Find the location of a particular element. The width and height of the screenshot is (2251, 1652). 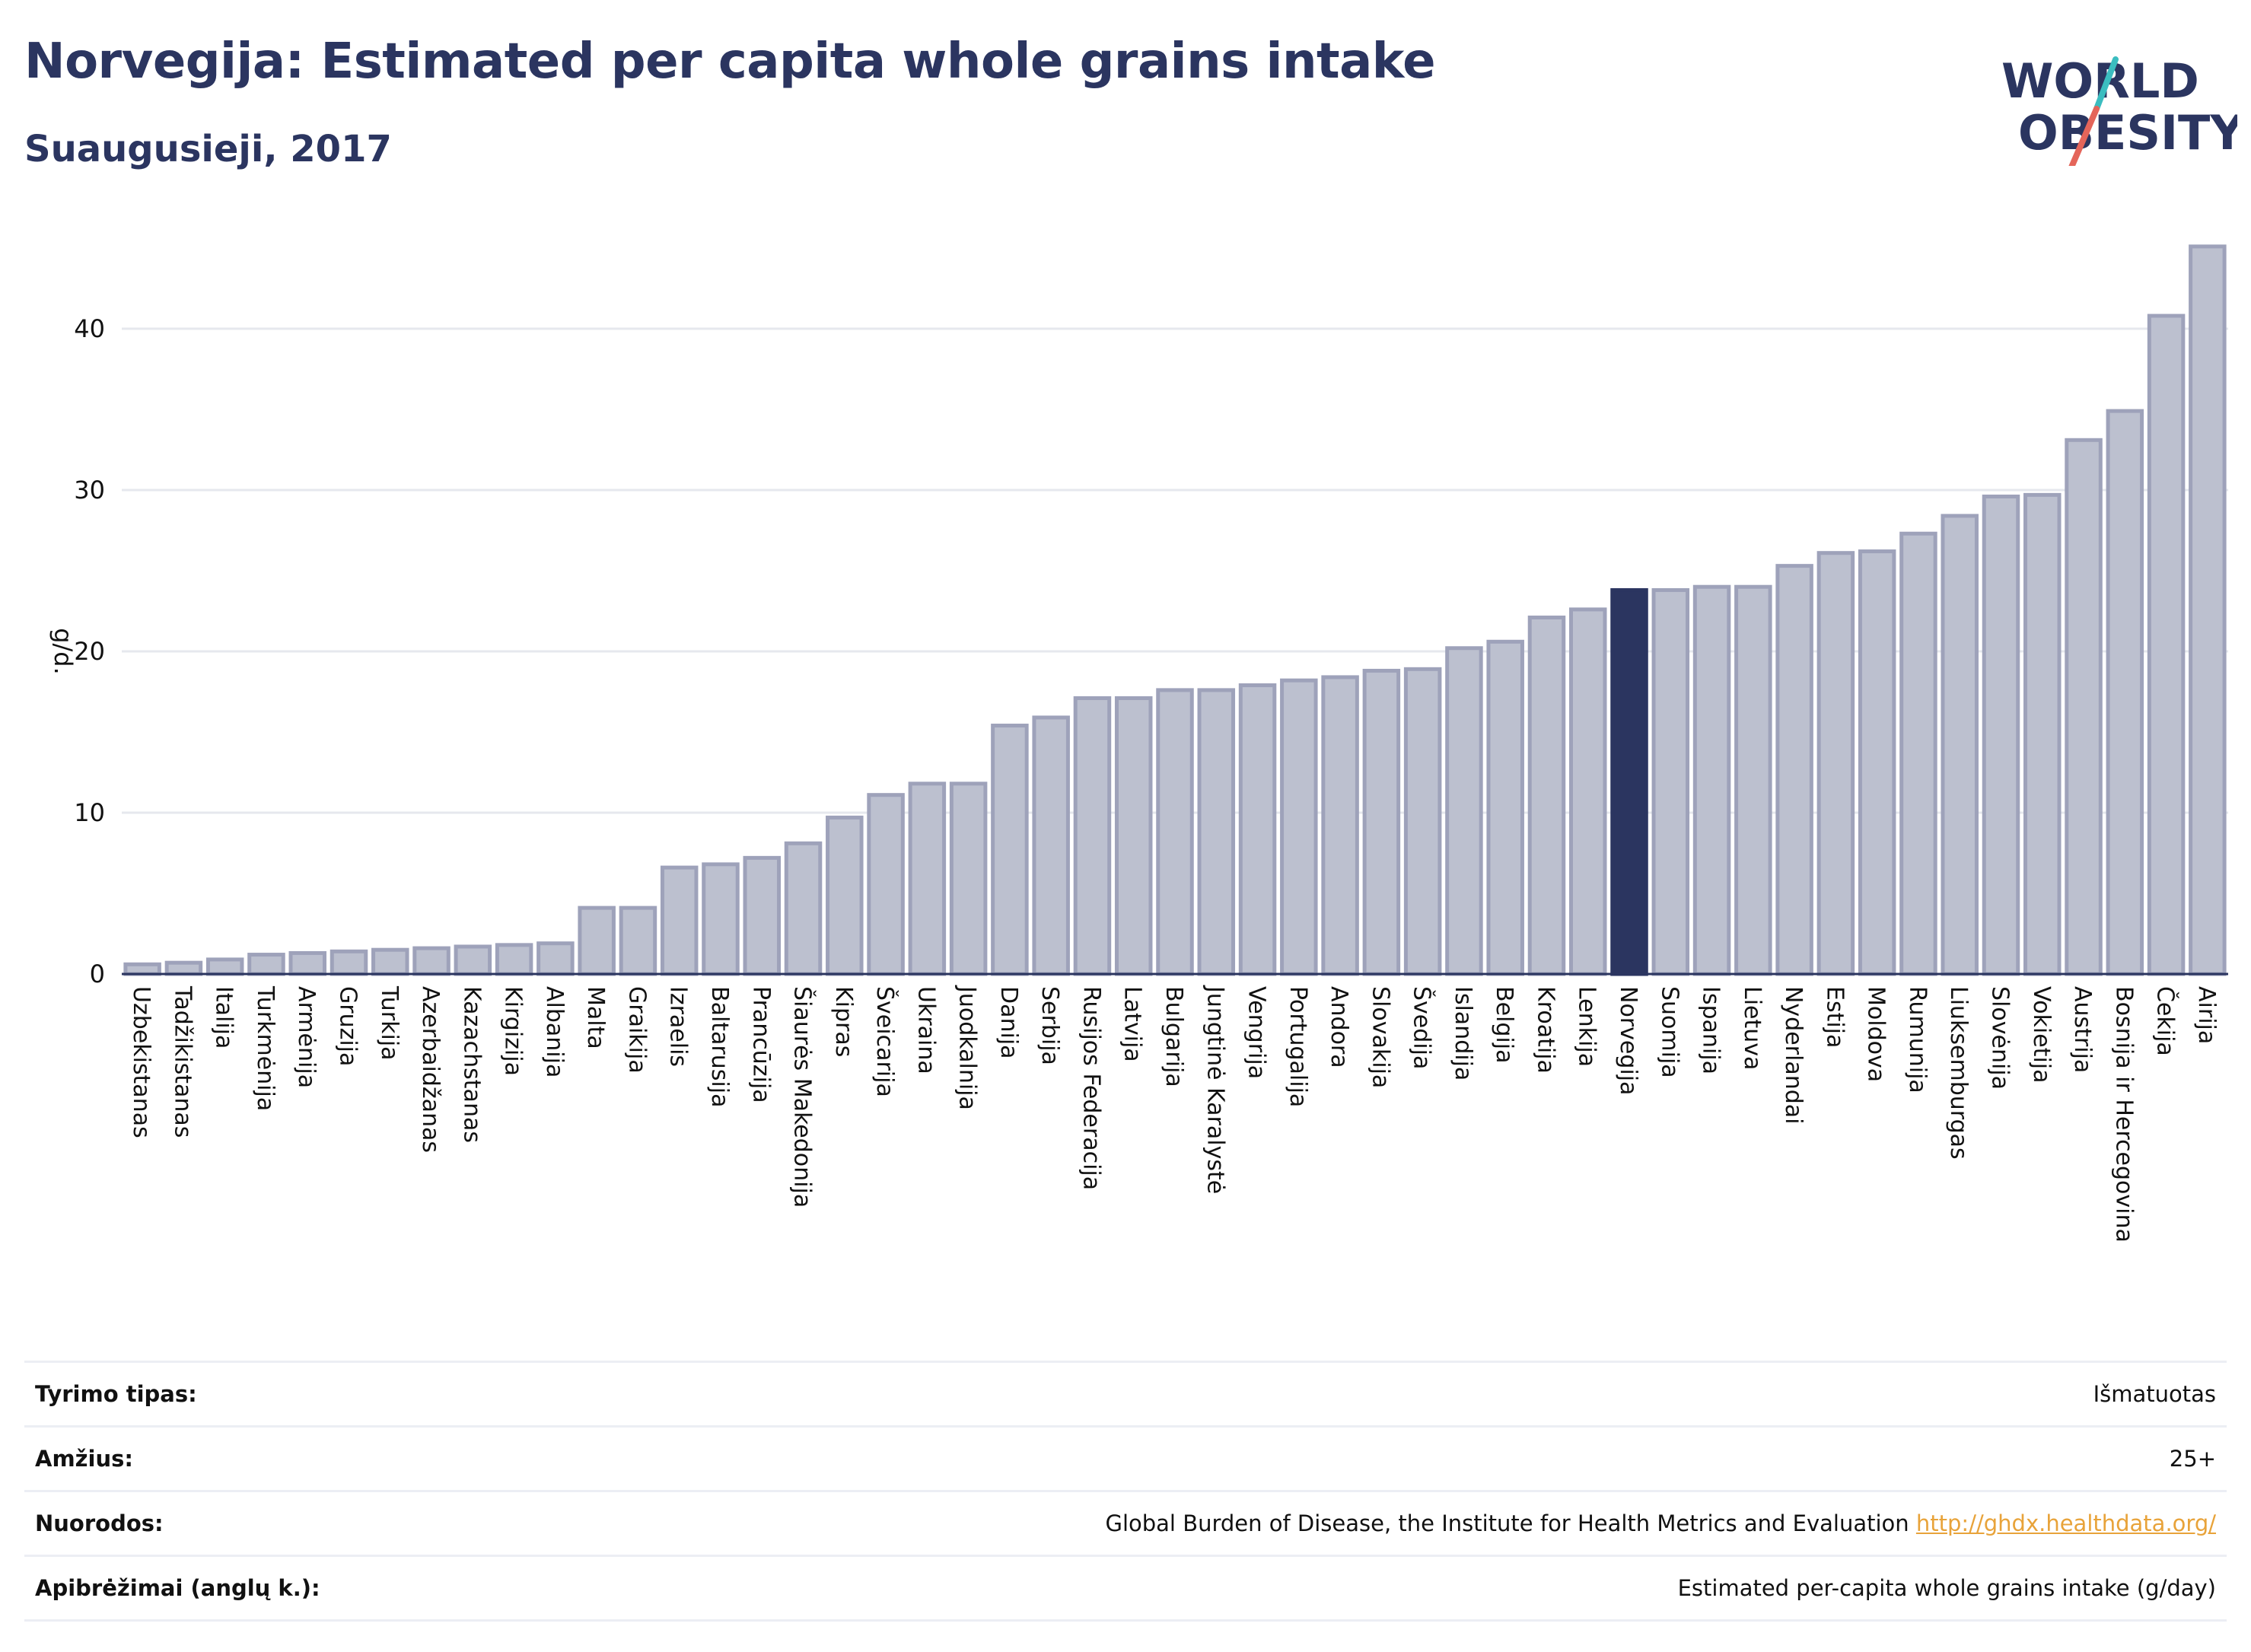

y-axis-ticks: 0 10 20 30 40 is located at coordinates (89, 651).